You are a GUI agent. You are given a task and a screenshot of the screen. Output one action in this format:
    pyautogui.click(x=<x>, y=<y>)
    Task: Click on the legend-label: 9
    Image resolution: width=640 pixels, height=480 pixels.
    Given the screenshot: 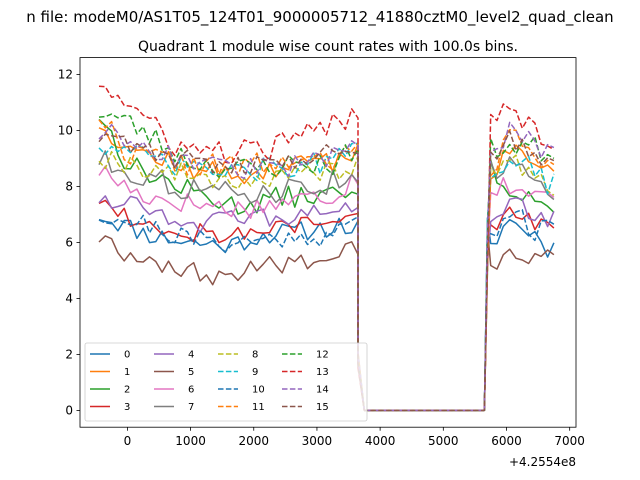 What is the action you would take?
    pyautogui.click(x=255, y=372)
    